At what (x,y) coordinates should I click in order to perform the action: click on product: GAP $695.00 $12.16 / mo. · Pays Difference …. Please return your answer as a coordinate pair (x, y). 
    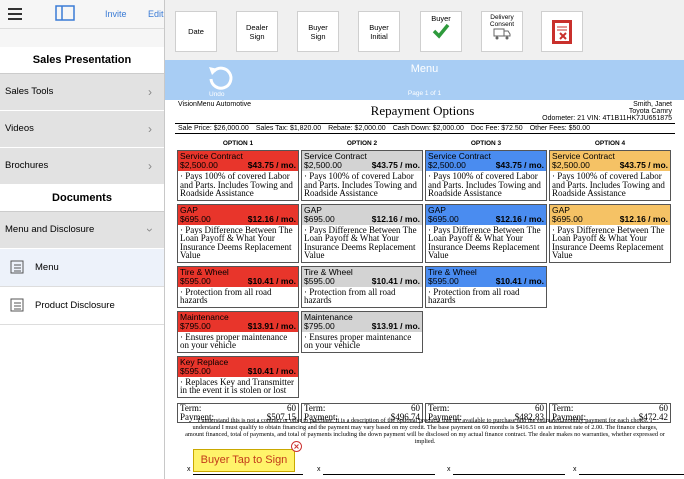
    Looking at the image, I should click on (486, 233).